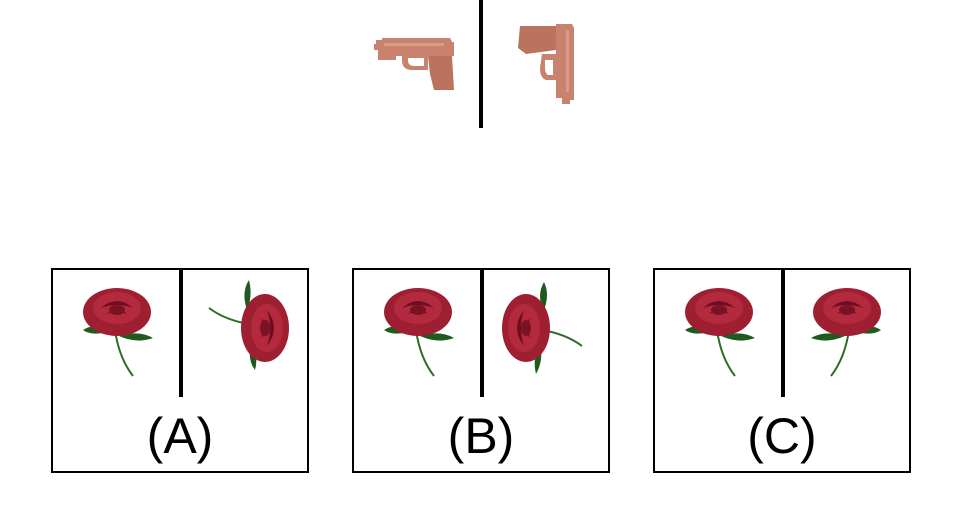 The image size is (963, 526). I want to click on option-c: (C), so click(782, 370).